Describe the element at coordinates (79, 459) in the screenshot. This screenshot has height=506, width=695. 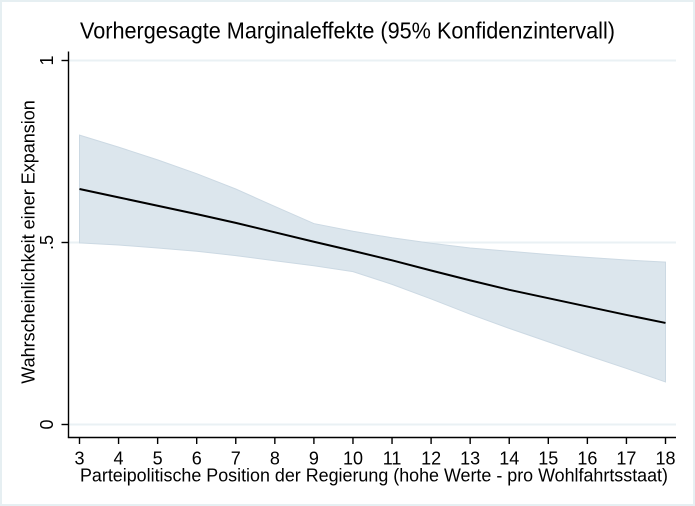
I see `x-tick-label: 3` at that location.